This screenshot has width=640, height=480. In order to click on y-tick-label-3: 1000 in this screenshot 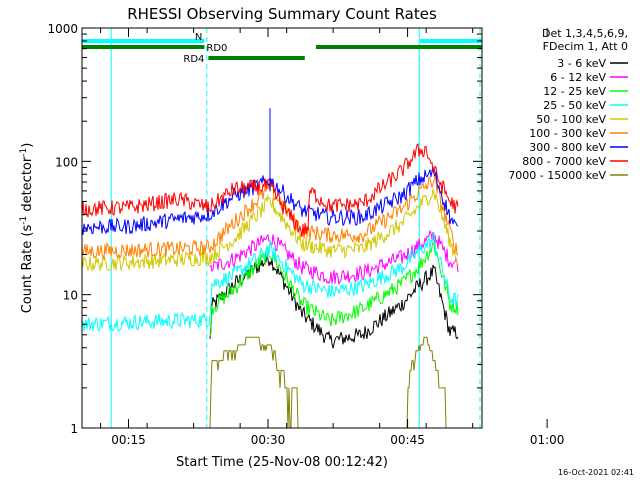, I will do `click(62, 29)`.